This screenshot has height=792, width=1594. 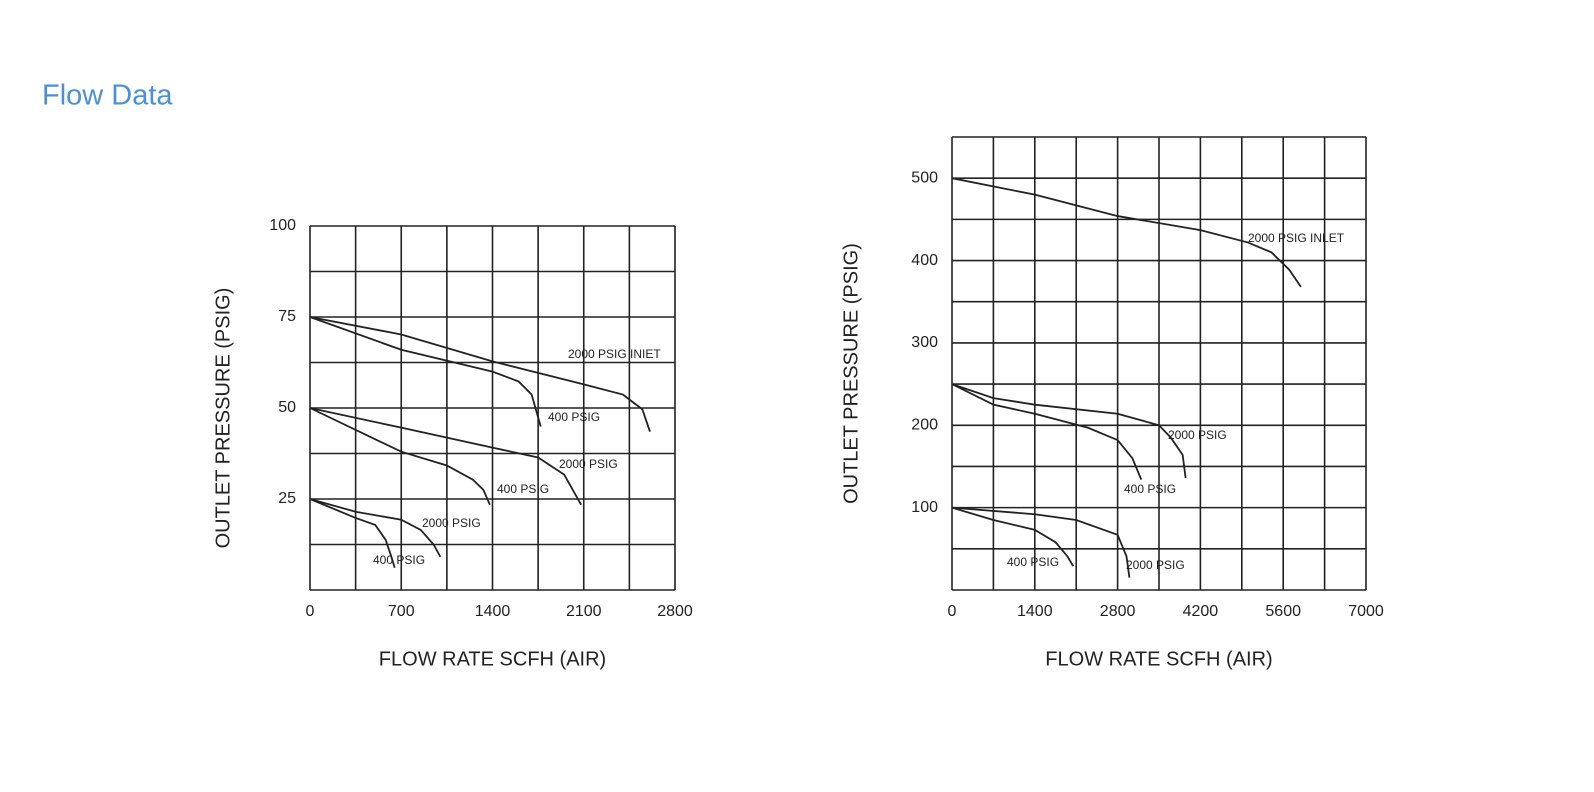 What do you see at coordinates (924, 342) in the screenshot?
I see `y-tick-label: 300` at bounding box center [924, 342].